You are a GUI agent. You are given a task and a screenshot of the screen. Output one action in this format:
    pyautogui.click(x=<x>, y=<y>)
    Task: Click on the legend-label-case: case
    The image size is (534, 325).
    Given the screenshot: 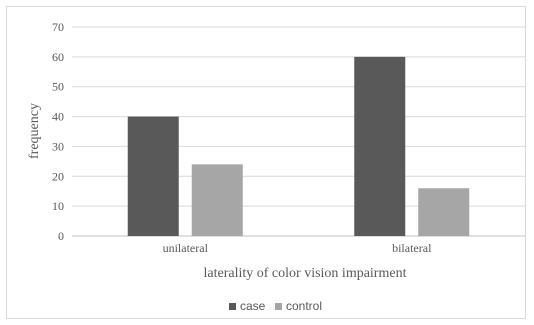 What is the action you would take?
    pyautogui.click(x=253, y=306)
    